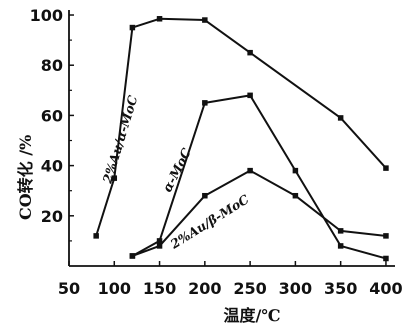 The width and height of the screenshot is (405, 329). What do you see at coordinates (52, 65) in the screenshot?
I see `y-tick-label: 80` at bounding box center [52, 65].